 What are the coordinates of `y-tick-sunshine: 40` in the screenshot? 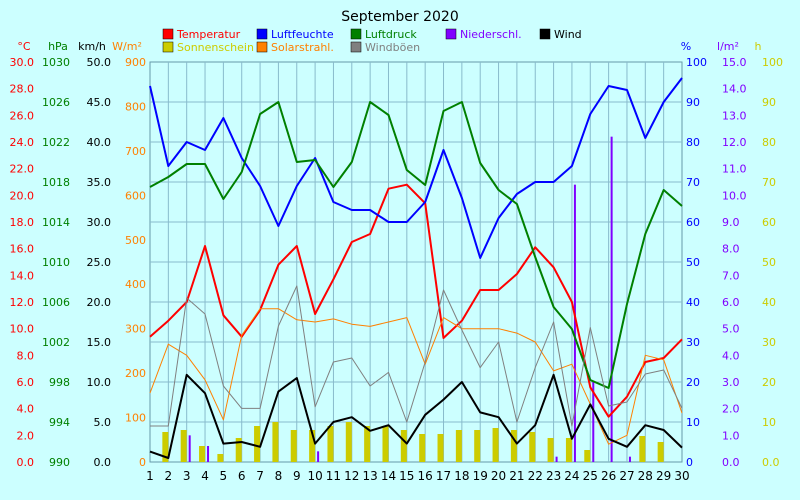 It's located at (769, 302).